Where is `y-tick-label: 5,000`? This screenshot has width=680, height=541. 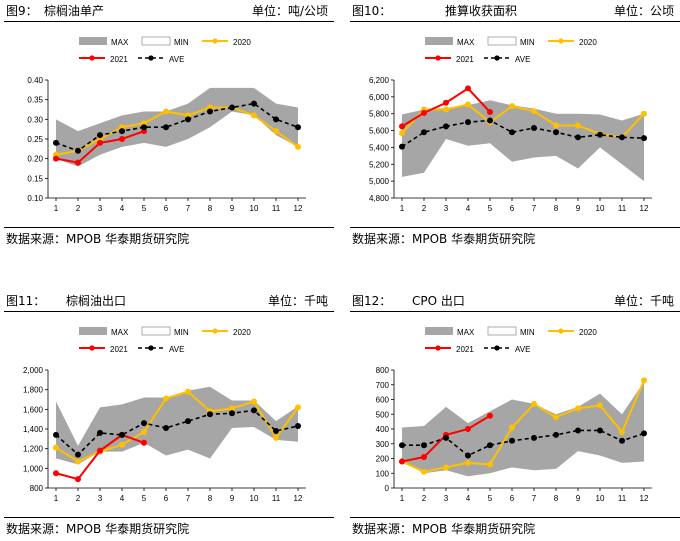 y-tick-label: 5,000 is located at coordinates (379, 181).